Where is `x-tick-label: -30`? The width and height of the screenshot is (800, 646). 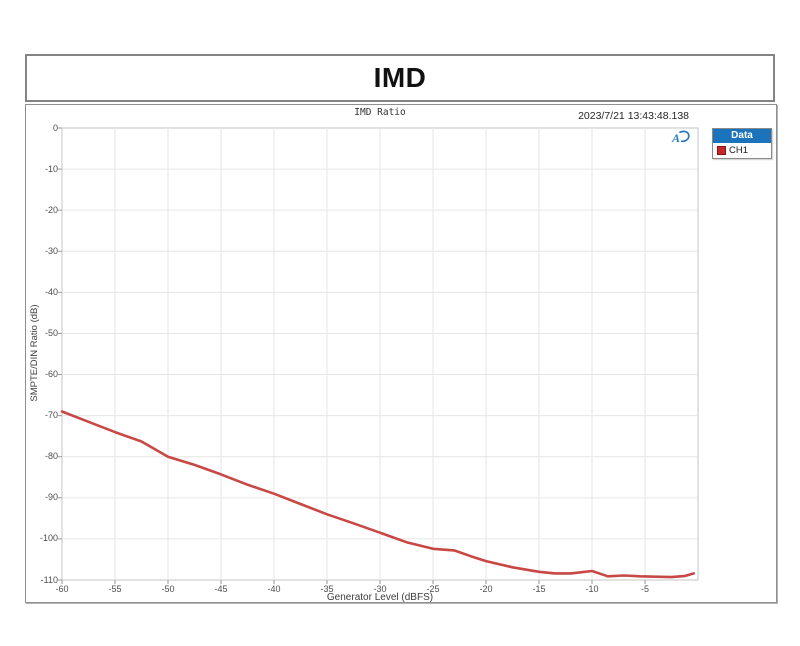
x-tick-label: -30 is located at coordinates (380, 589).